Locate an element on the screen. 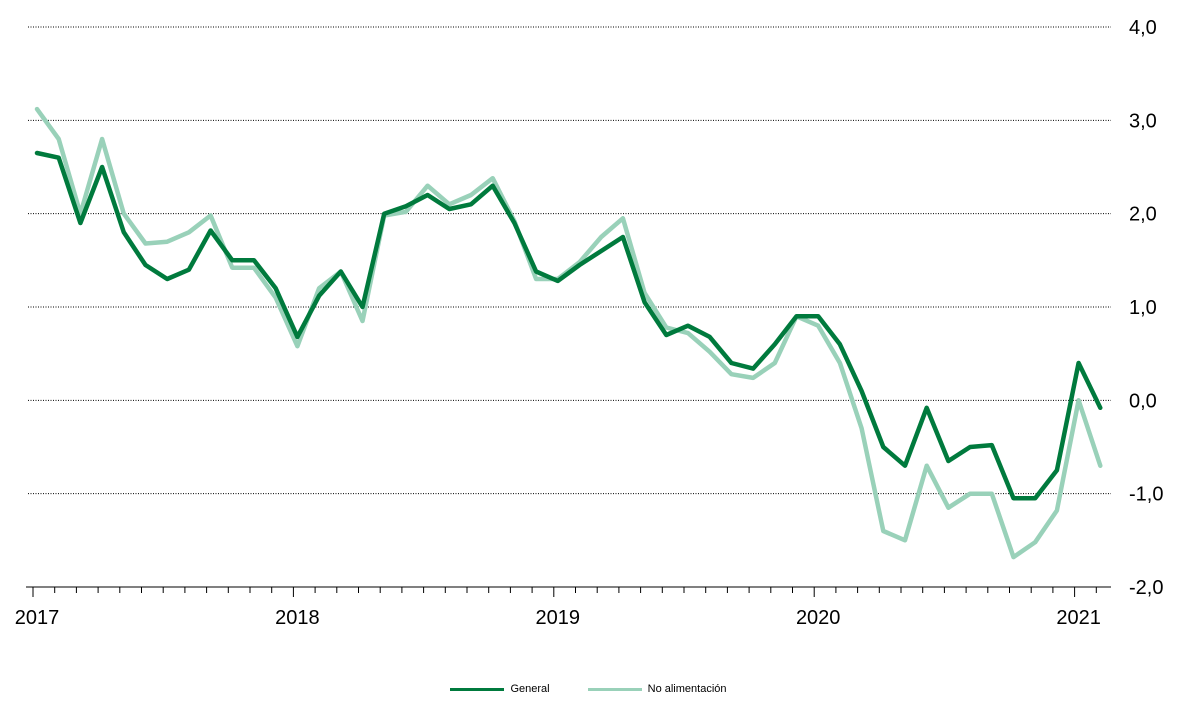  legend-swatch-general is located at coordinates (477, 689).